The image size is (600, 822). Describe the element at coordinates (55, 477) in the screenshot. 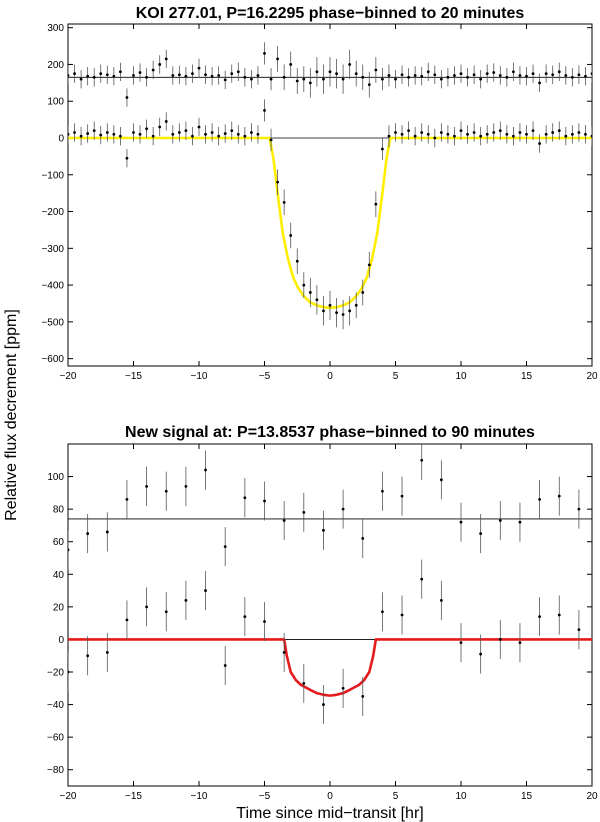

I see `panel-bottom-y-tick-label: 100` at that location.